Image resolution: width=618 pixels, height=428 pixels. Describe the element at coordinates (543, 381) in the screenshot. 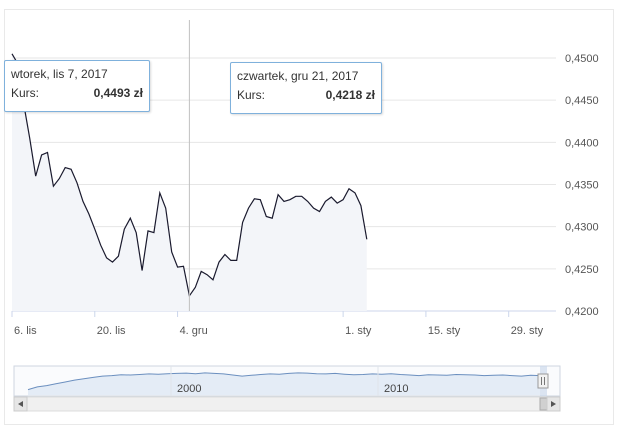

I see `navigator-handle` at that location.